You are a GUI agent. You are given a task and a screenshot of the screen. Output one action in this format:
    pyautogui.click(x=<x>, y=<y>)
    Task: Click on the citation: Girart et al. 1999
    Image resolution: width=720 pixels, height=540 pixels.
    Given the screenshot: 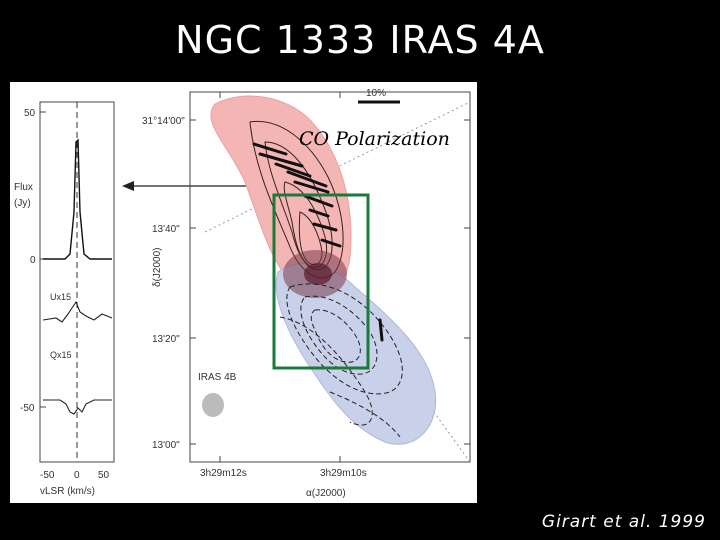 What is the action you would take?
    pyautogui.click(x=623, y=522)
    